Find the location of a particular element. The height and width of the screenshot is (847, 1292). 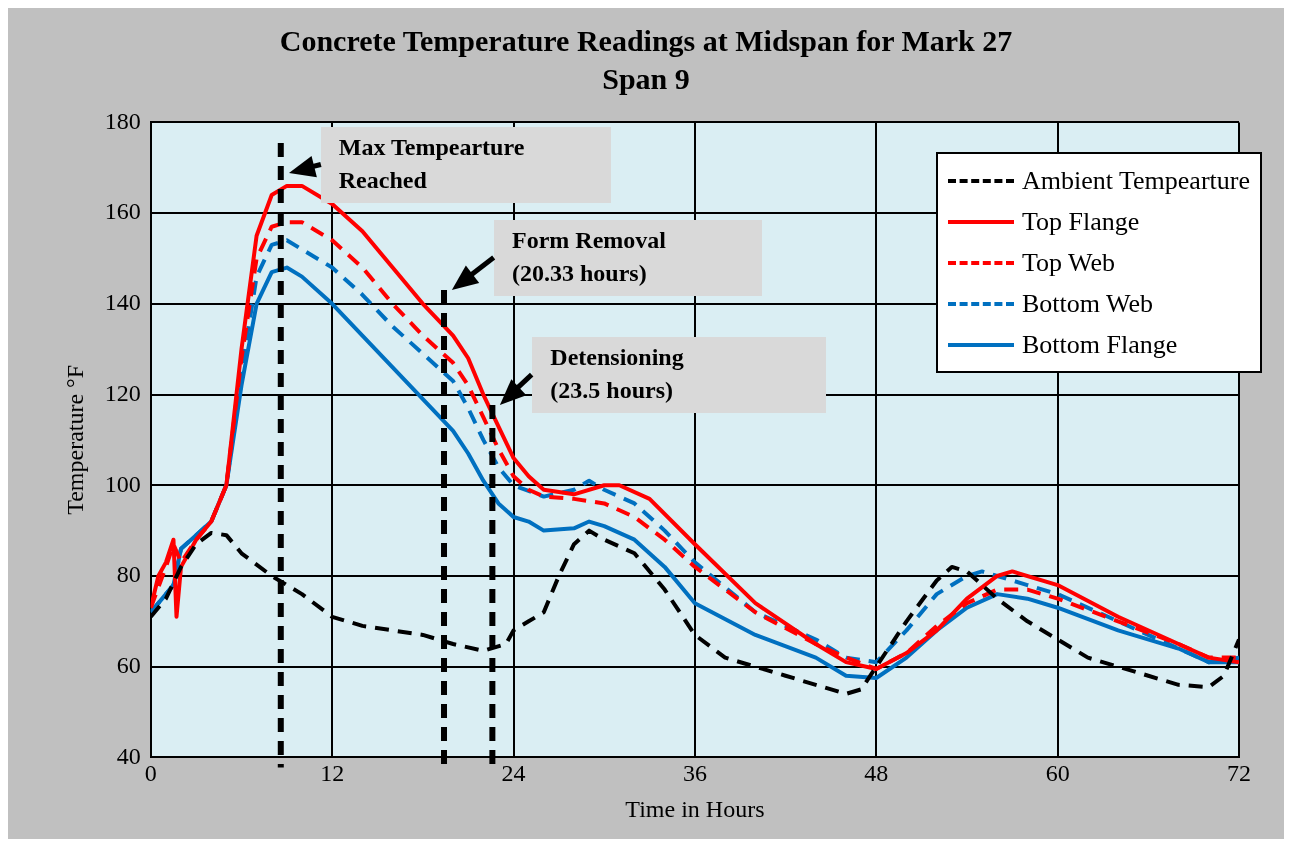

x-tick-label: 48 is located at coordinates (876, 773).